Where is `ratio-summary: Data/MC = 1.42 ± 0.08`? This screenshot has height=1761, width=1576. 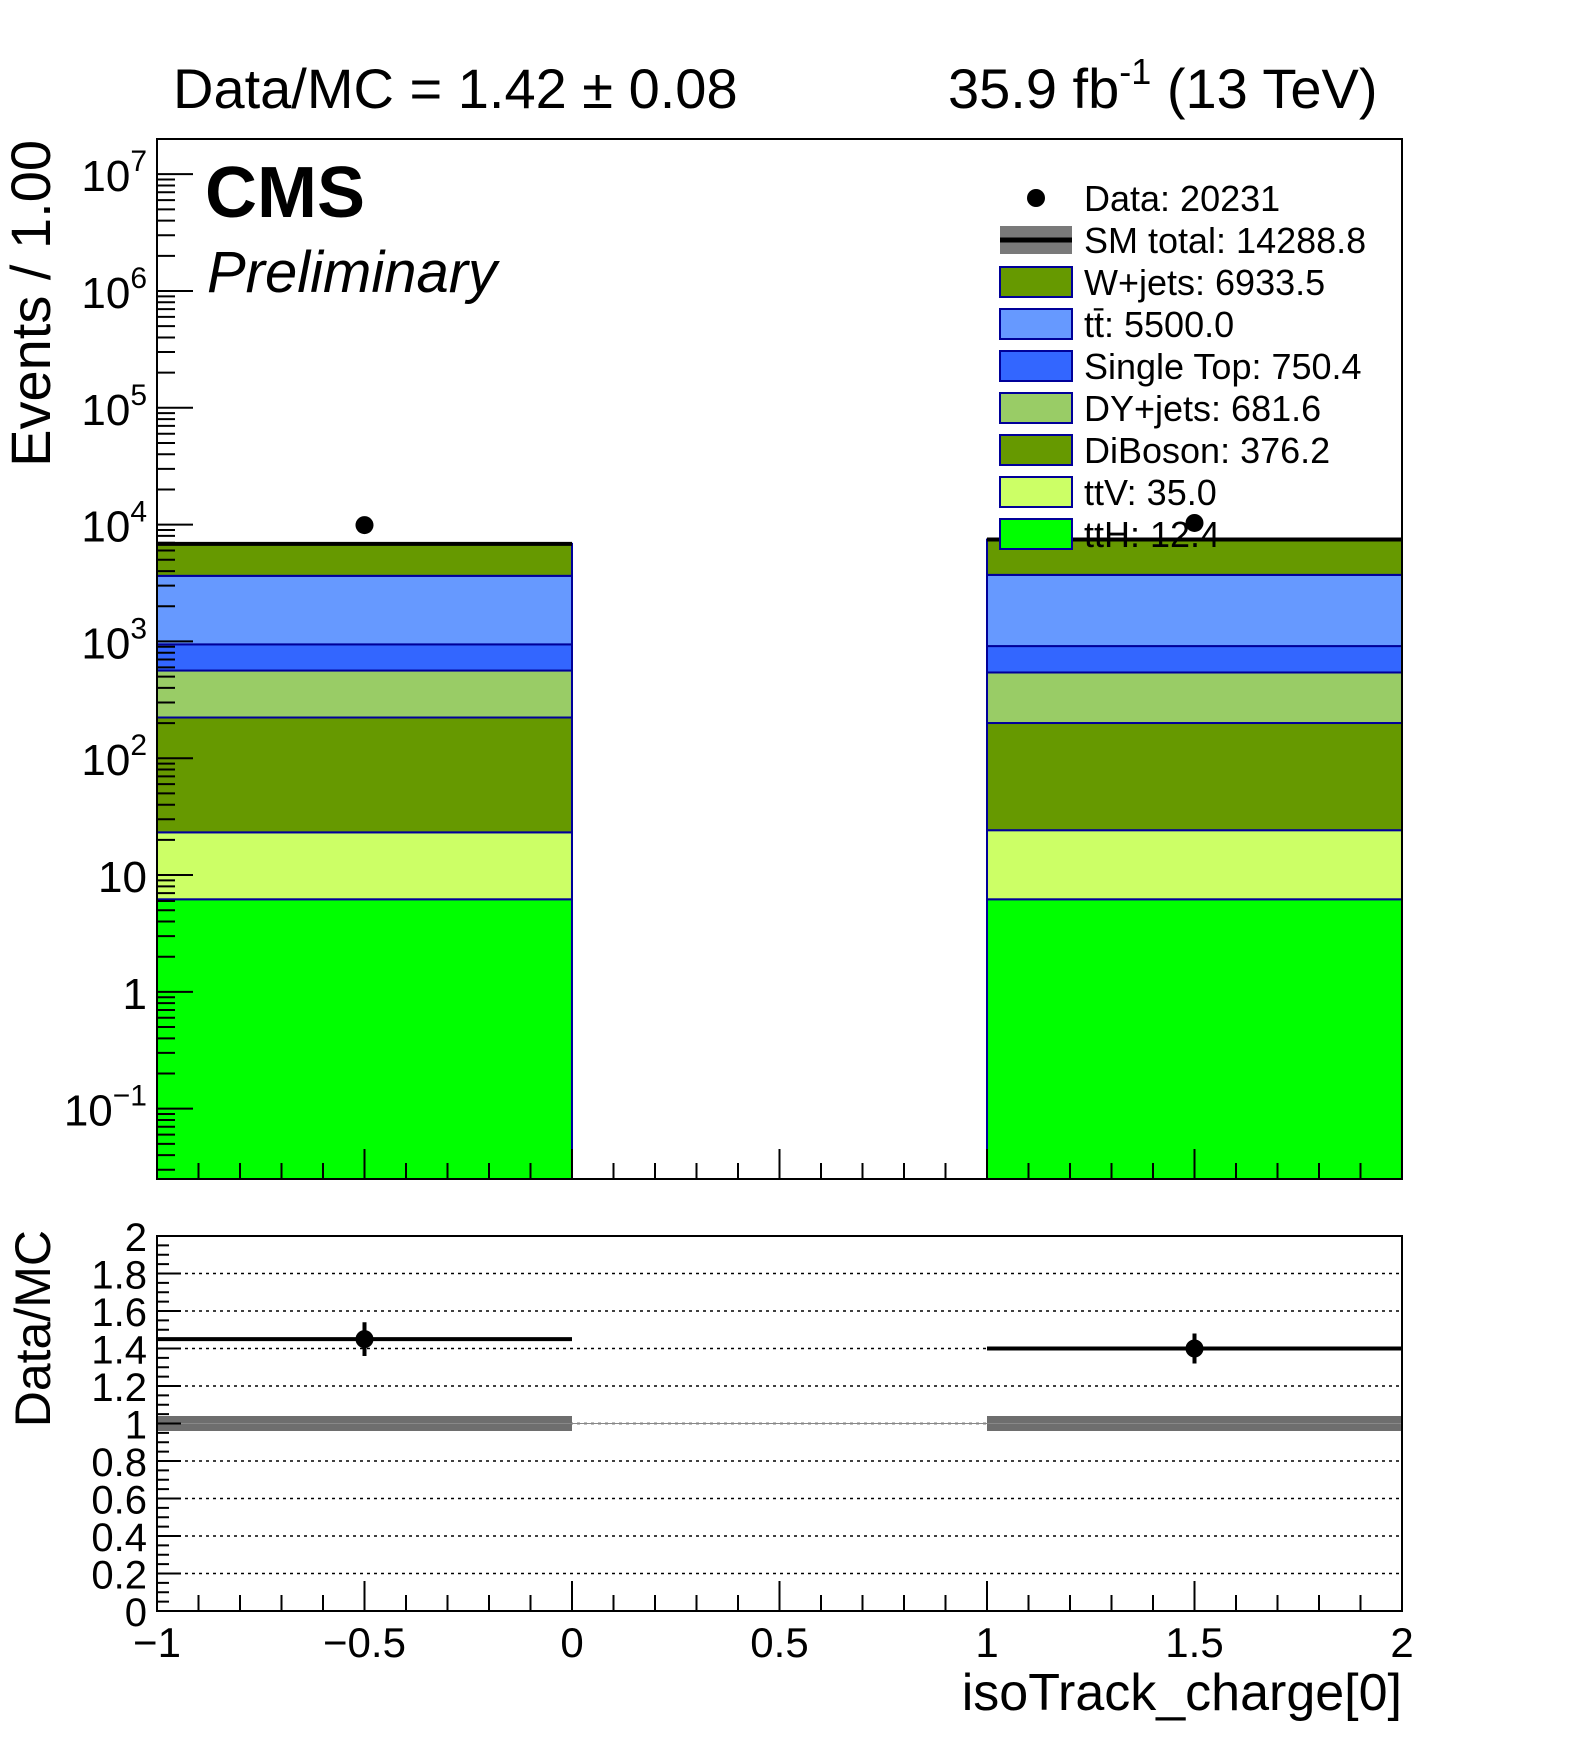 ratio-summary: Data/MC = 1.42 ± 0.08 is located at coordinates (455, 88).